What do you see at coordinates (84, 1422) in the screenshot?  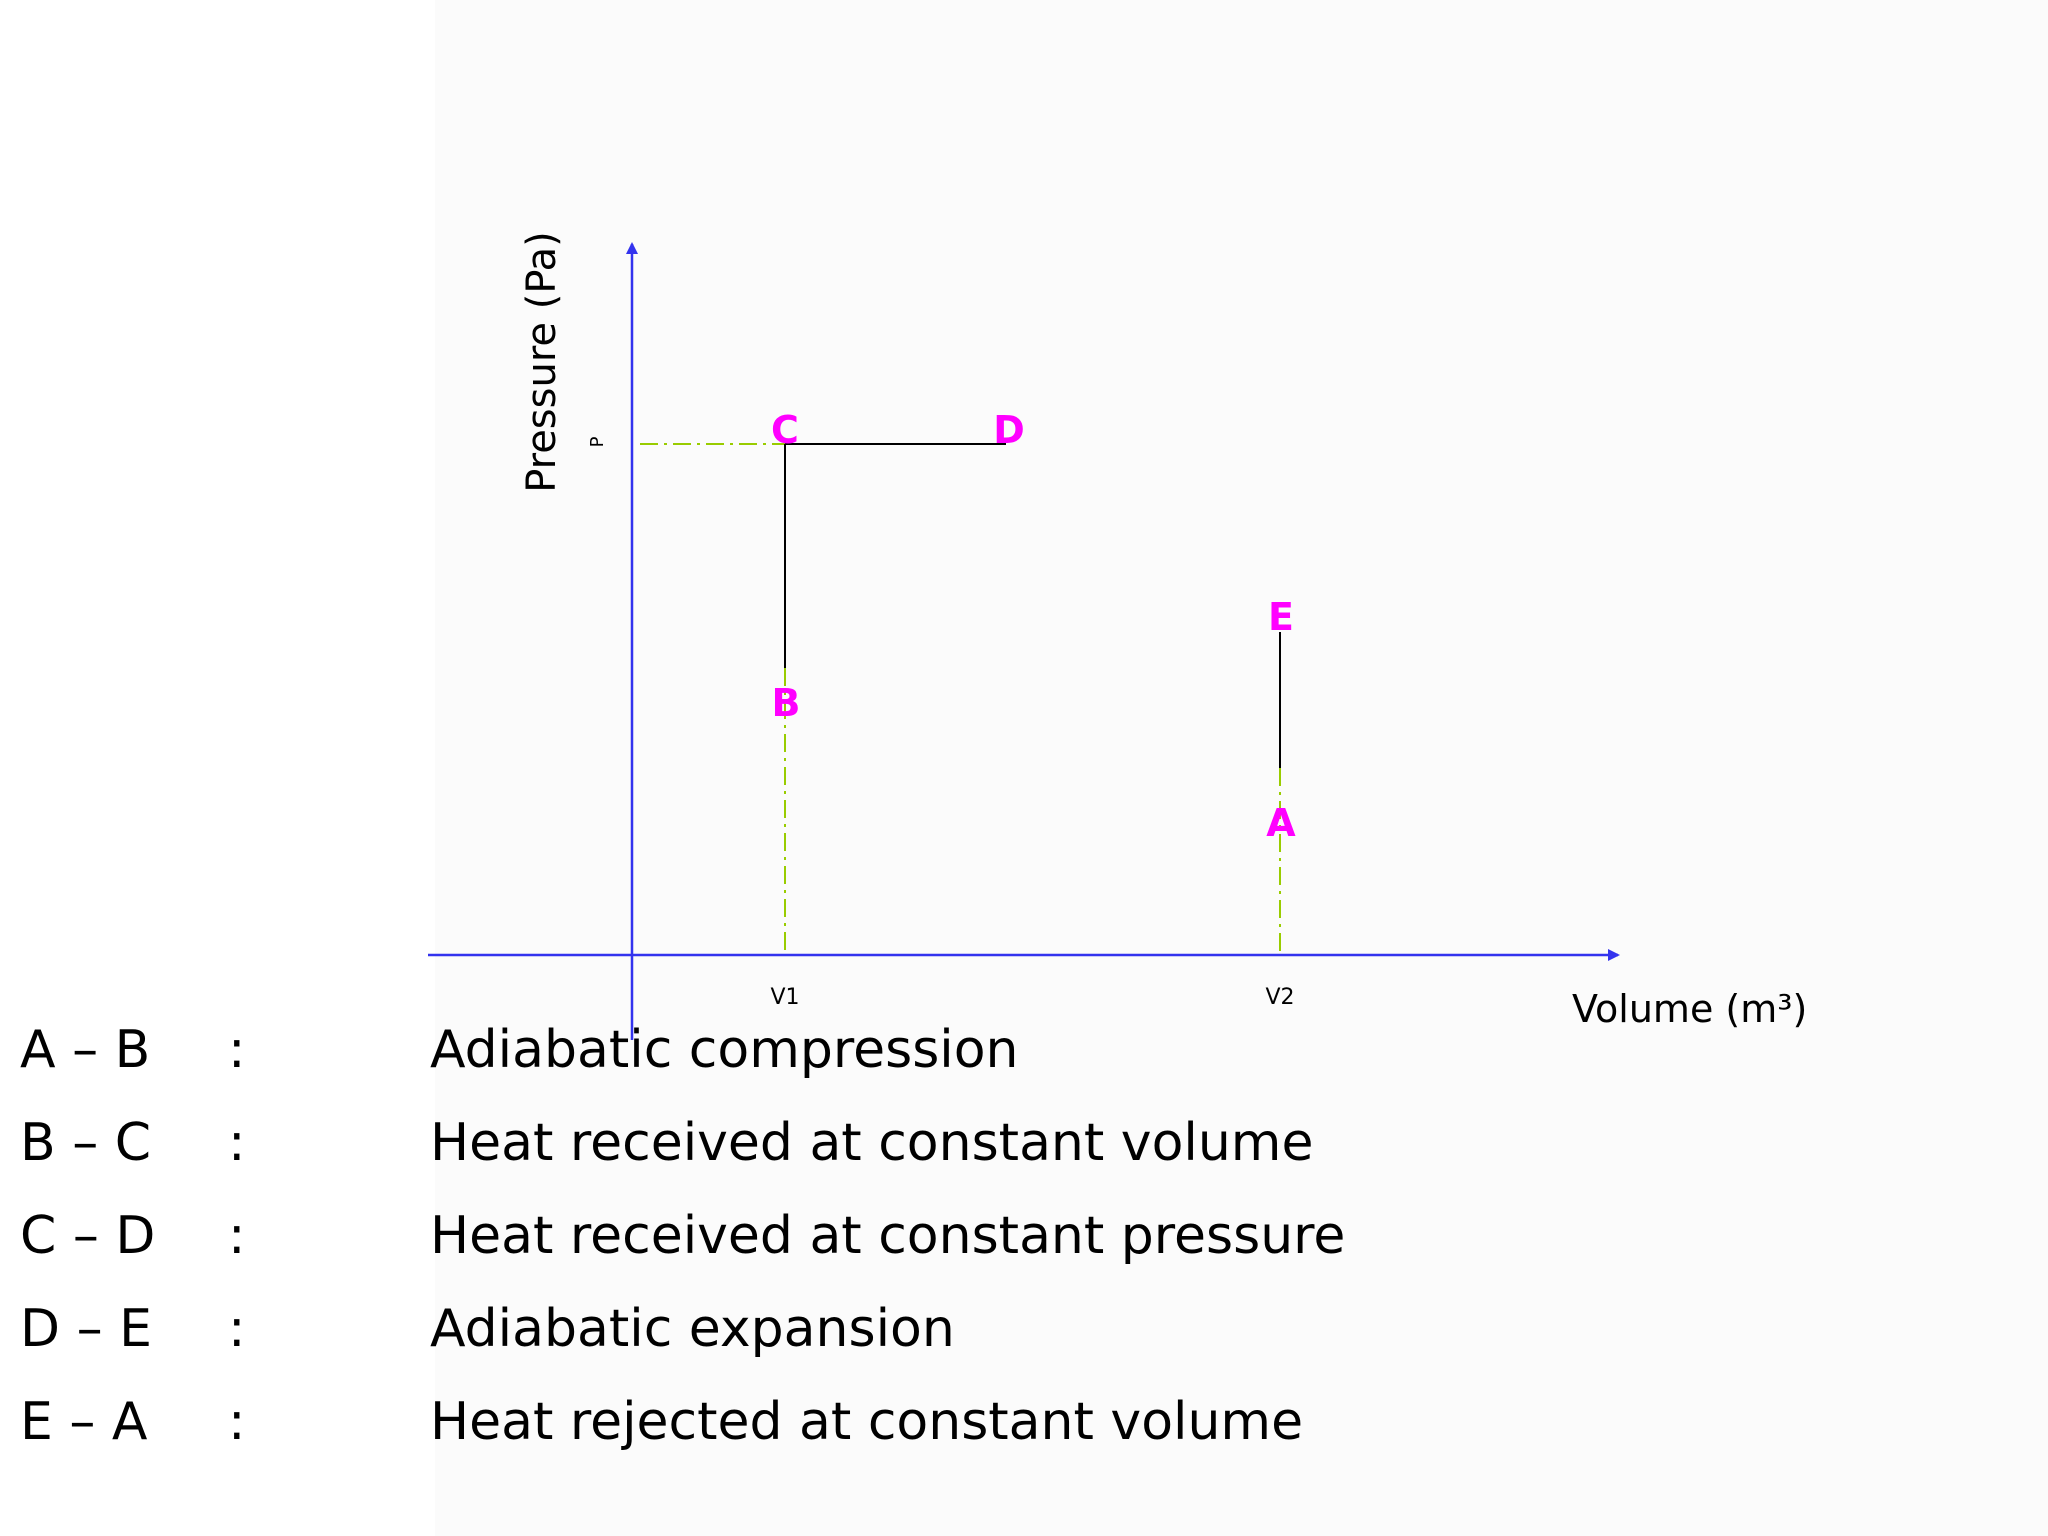 I see `legend-step: E – A` at bounding box center [84, 1422].